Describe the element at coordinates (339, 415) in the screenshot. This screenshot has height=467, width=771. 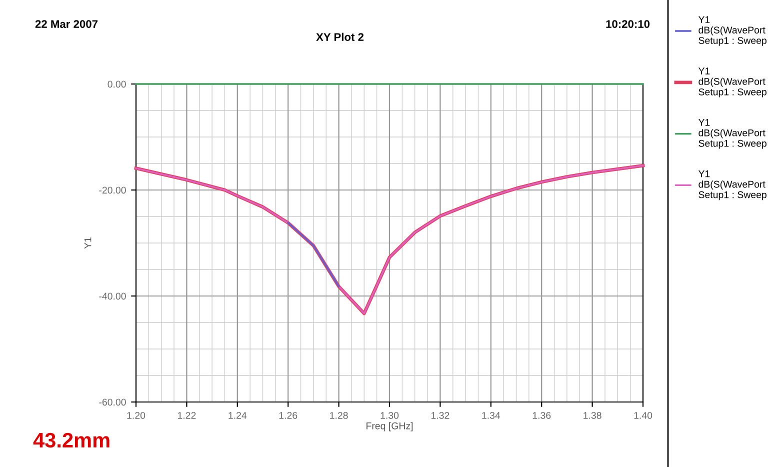
I see `x-tick-label: 1.28` at that location.